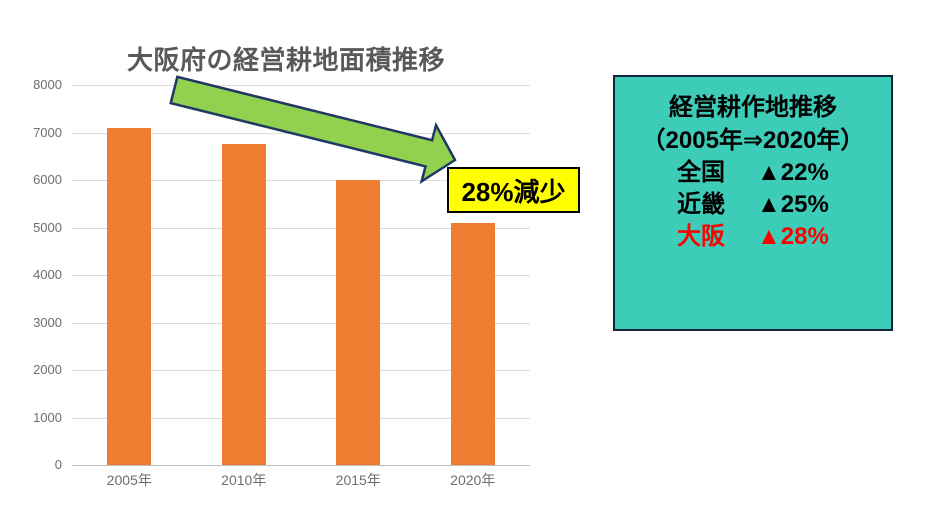  I want to click on y-axis-label-7000: 7000, so click(47, 132).